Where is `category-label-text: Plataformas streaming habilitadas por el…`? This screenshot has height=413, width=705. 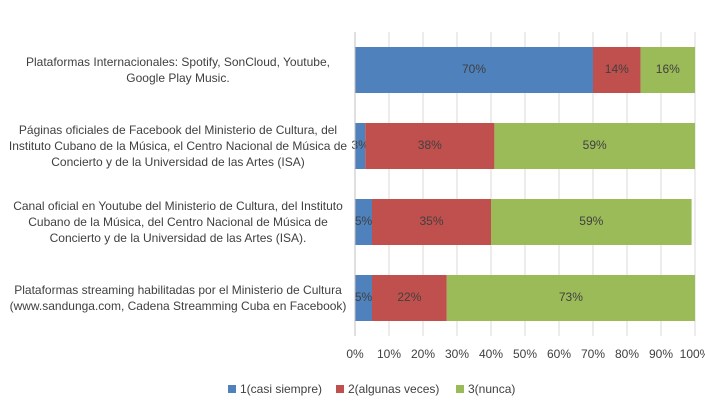
category-label-text: Plataformas streaming habilitadas por el… is located at coordinates (178, 298).